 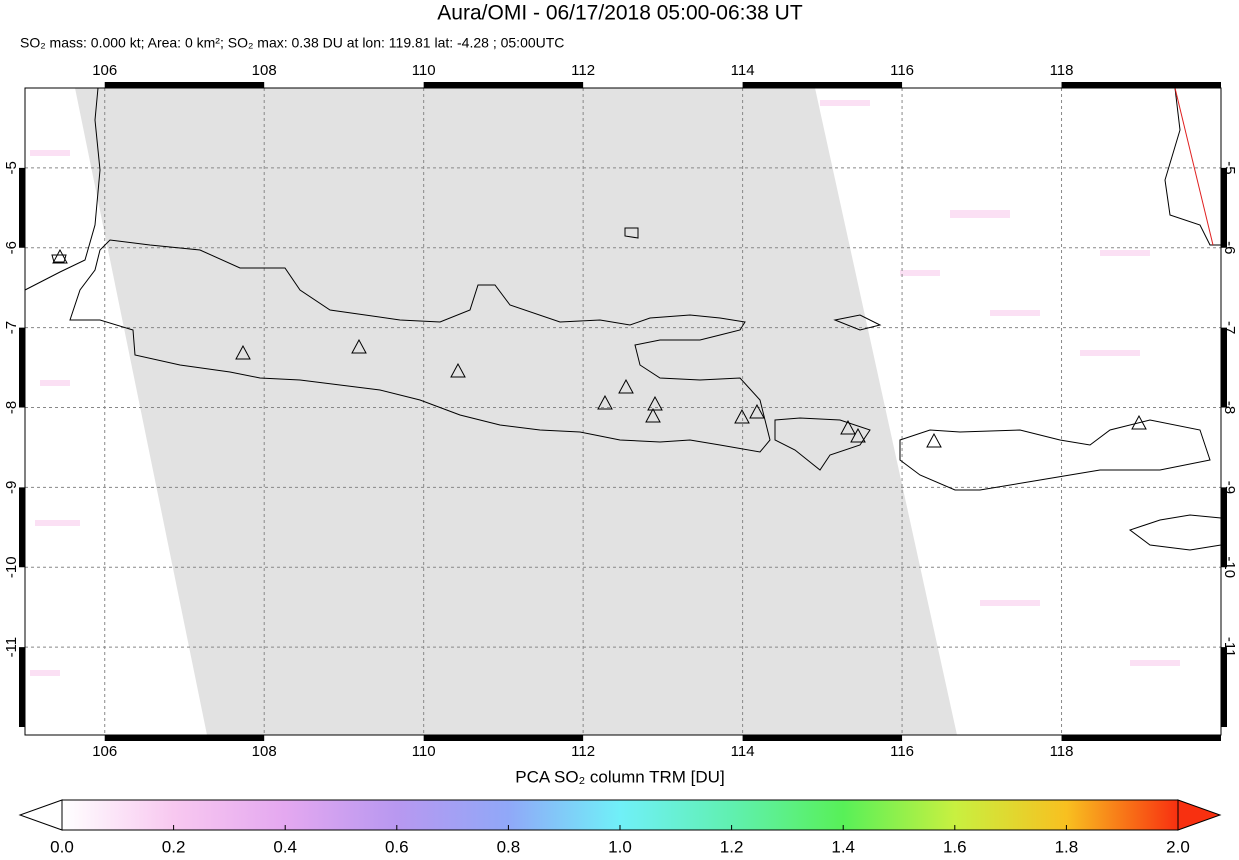 What do you see at coordinates (1178, 846) in the screenshot?
I see `colorbar-tick-label: 2.0` at bounding box center [1178, 846].